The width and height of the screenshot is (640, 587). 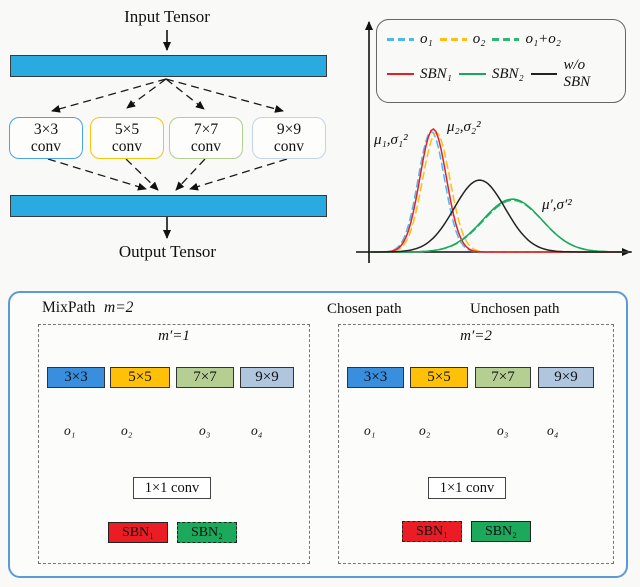 I want to click on right-sbn2-box: SBN₂, so click(x=501, y=531).